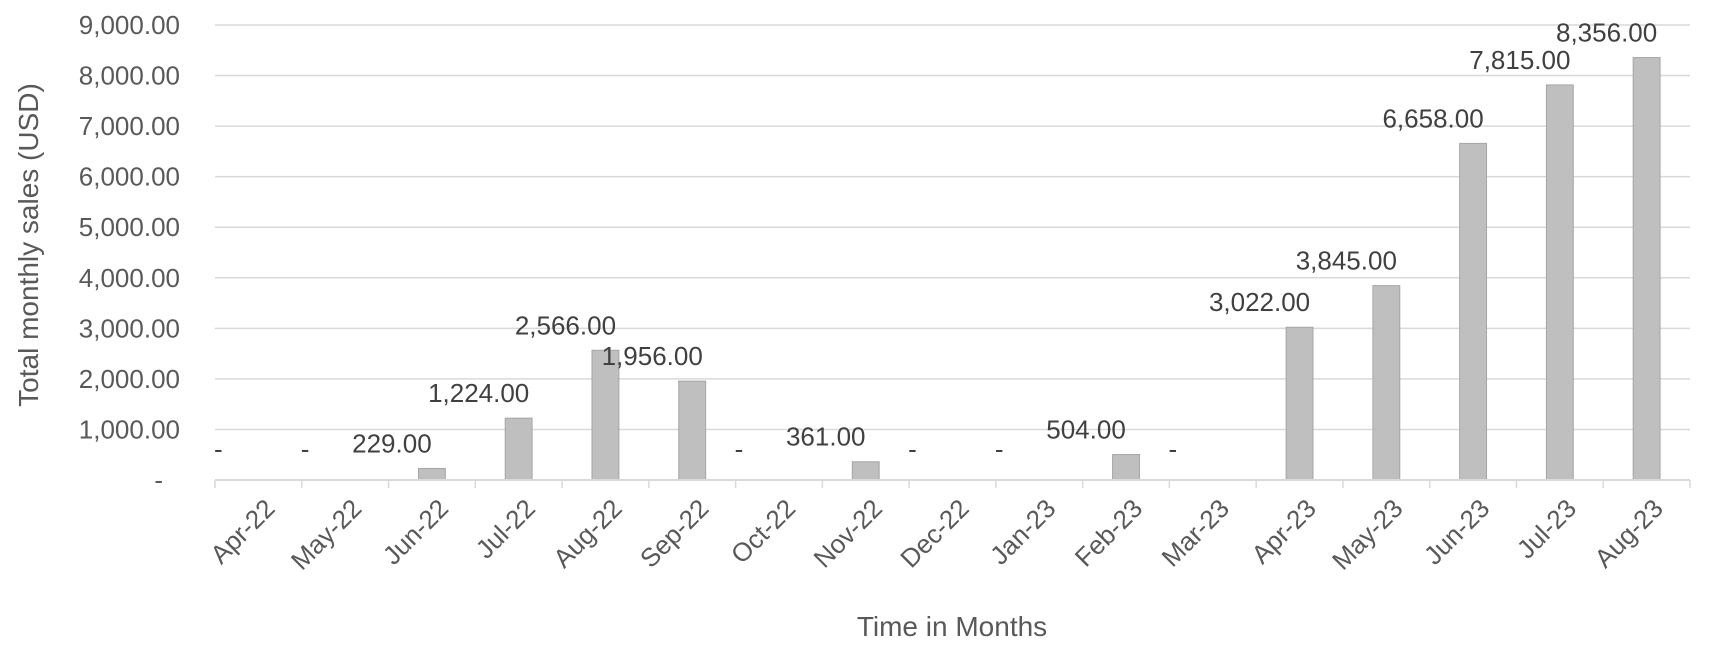 The image size is (1713, 650). Describe the element at coordinates (1606, 33) in the screenshot. I see `data-label: 8,356.00` at that location.